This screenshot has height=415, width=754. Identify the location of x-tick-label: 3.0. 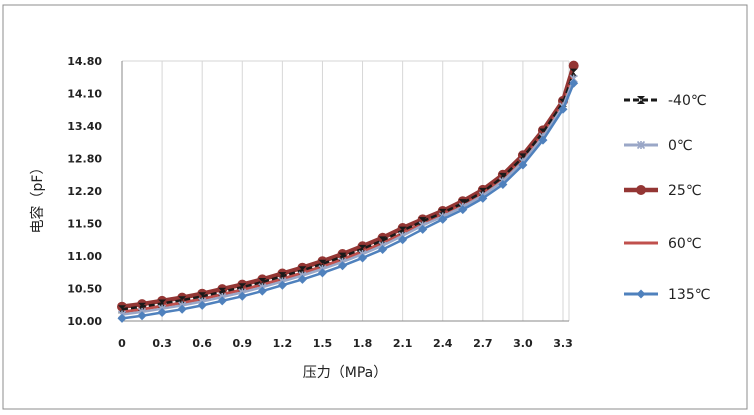
(523, 343).